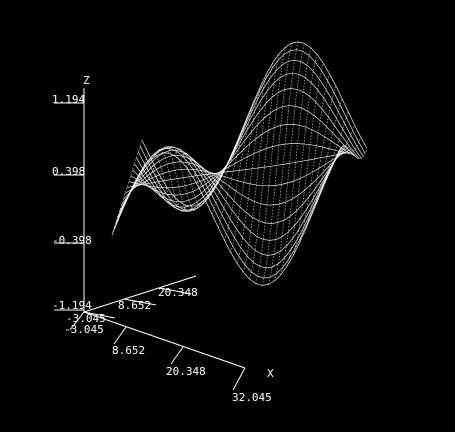  I want to click on z-tick-label: 0.398, so click(68, 171).